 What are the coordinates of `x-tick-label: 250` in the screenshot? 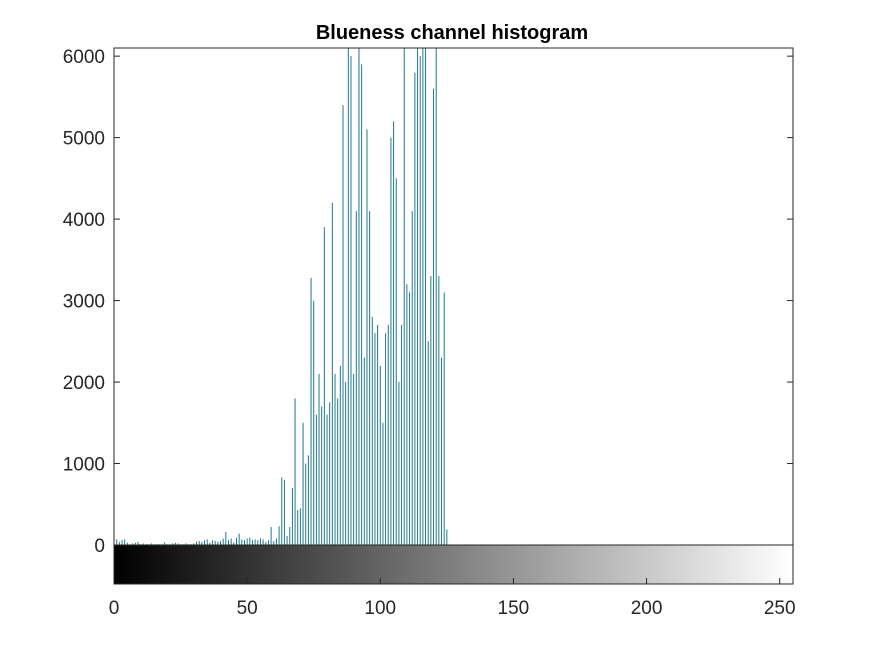 It's located at (780, 608).